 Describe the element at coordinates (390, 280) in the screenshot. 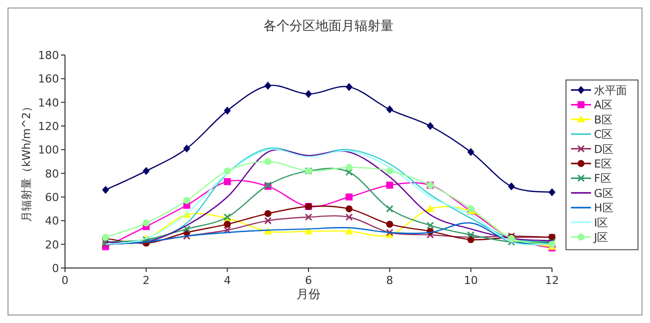

I see `x-tick-label: 8` at that location.